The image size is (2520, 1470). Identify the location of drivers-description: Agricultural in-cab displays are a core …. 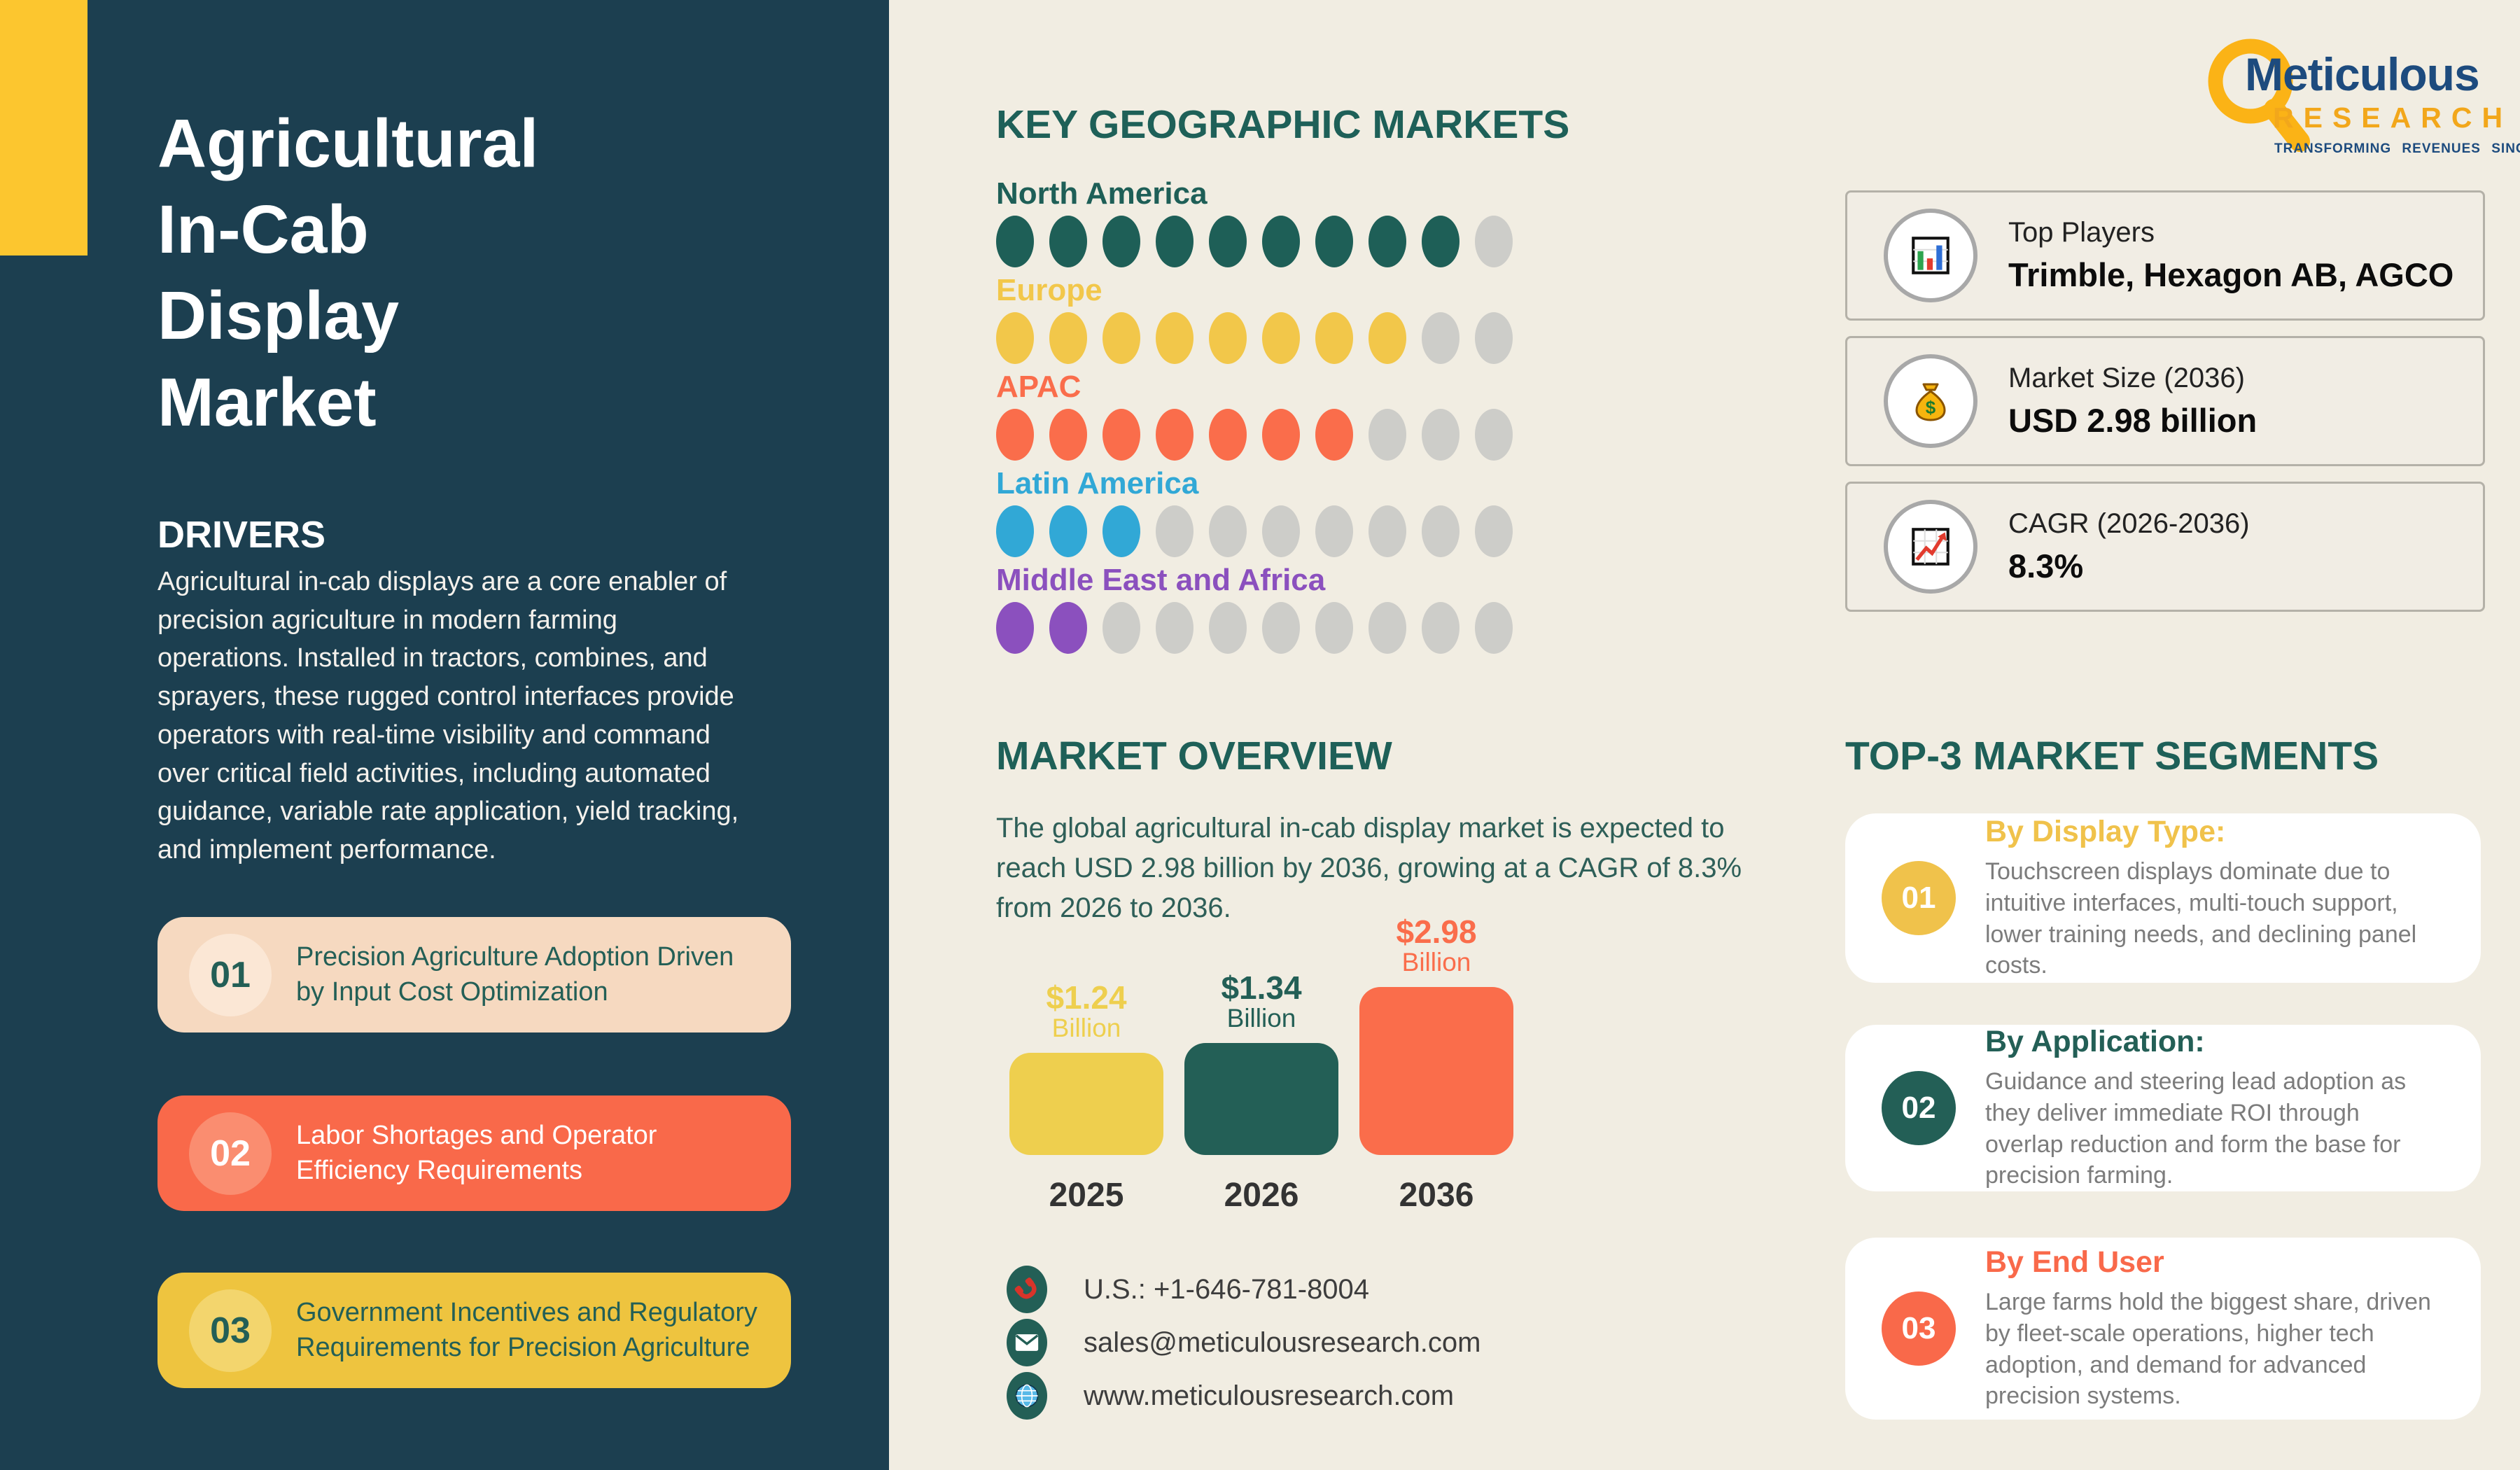
(448, 716).